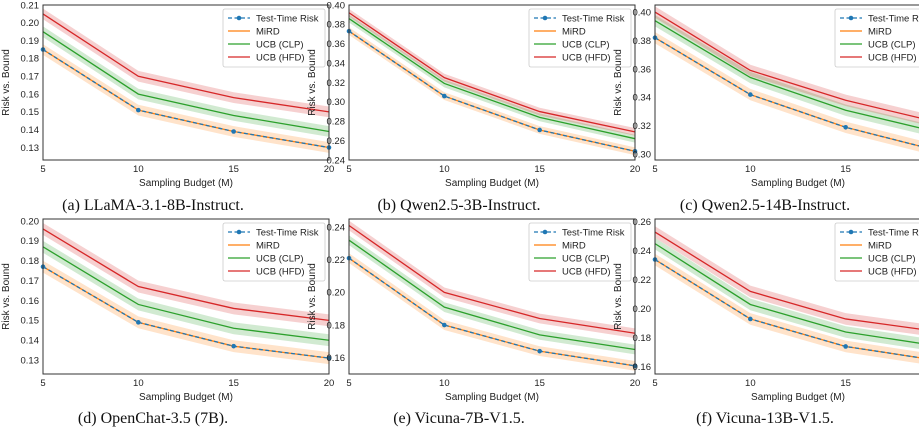 This screenshot has width=919, height=432. What do you see at coordinates (642, 12) in the screenshot?
I see `y-tick-label: 0.40` at bounding box center [642, 12].